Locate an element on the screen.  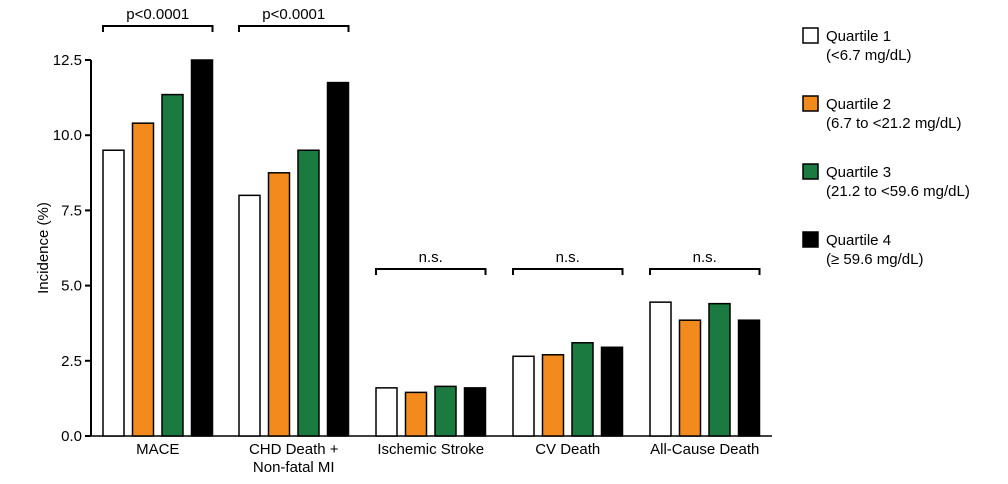
y-tick-label: 10.0 is located at coordinates (67, 135).